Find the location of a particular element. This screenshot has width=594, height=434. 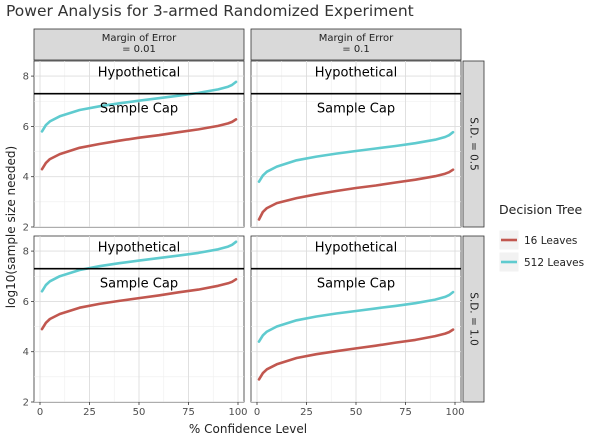

row-strip-label: S.D. = 1.0 is located at coordinates (474, 319).